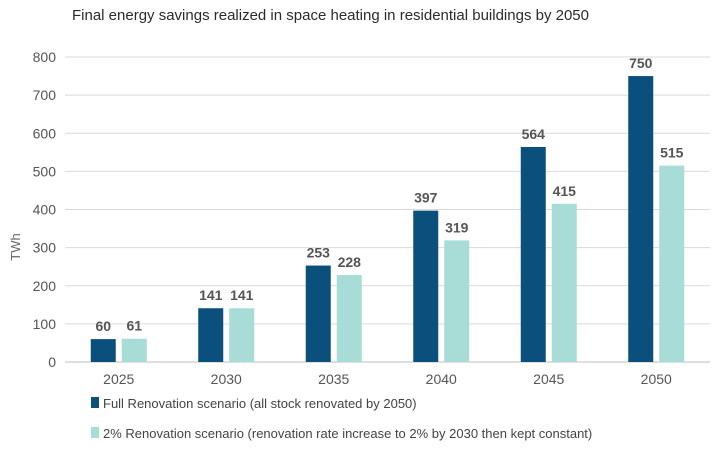 This screenshot has width=713, height=453. Describe the element at coordinates (333, 379) in the screenshot. I see `x-tick-label: 2035` at that location.